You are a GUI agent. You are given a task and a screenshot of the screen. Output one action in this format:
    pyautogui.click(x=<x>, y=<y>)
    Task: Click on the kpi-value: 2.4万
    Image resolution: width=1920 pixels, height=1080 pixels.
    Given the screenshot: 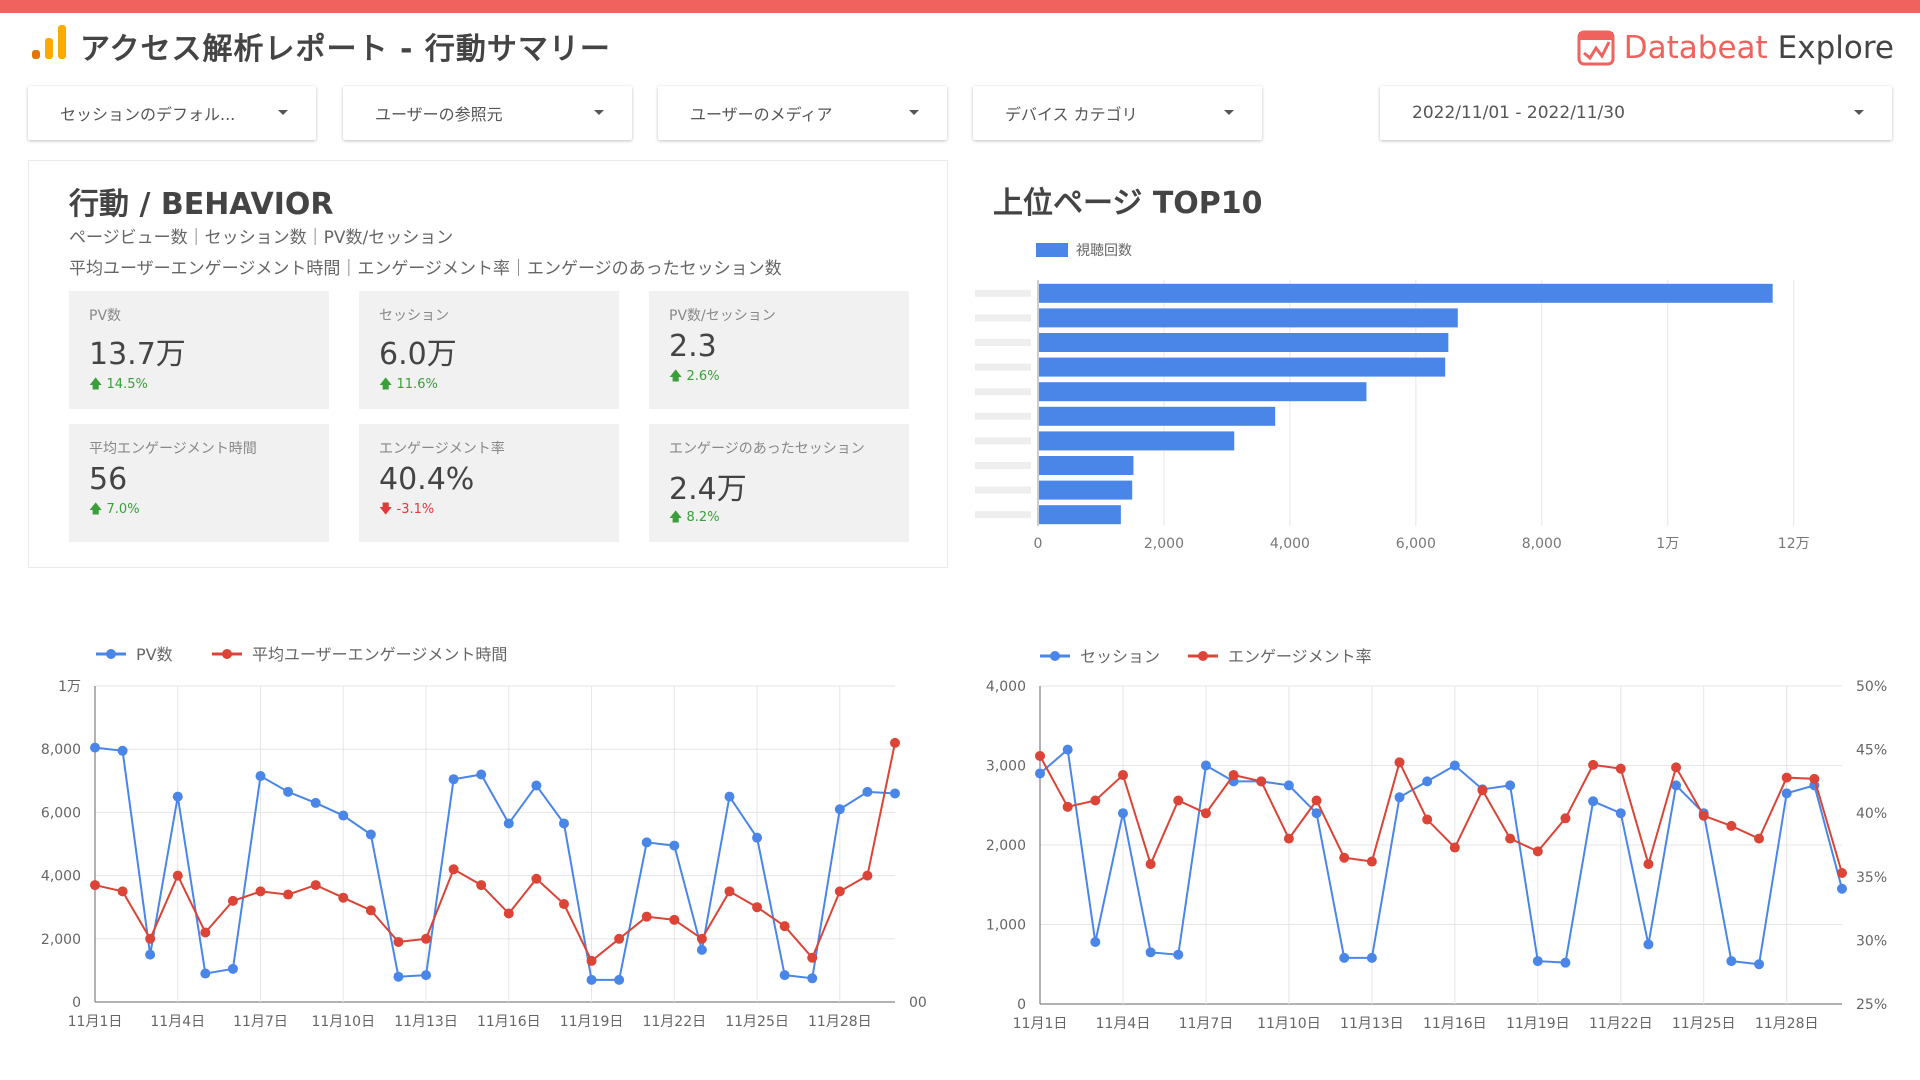 What is the action you would take?
    pyautogui.click(x=708, y=489)
    